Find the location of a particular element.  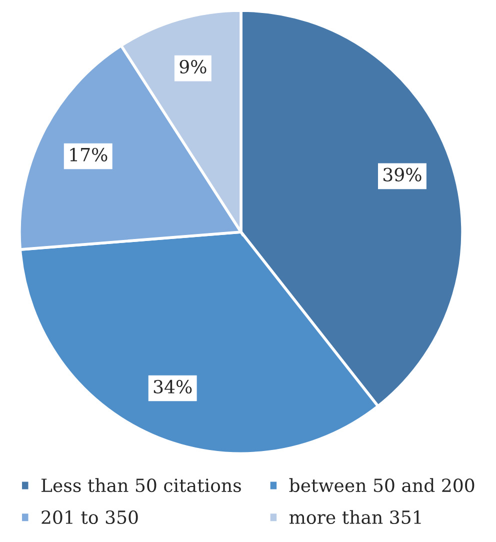

legend-label: Less than 50 citations is located at coordinates (141, 485).